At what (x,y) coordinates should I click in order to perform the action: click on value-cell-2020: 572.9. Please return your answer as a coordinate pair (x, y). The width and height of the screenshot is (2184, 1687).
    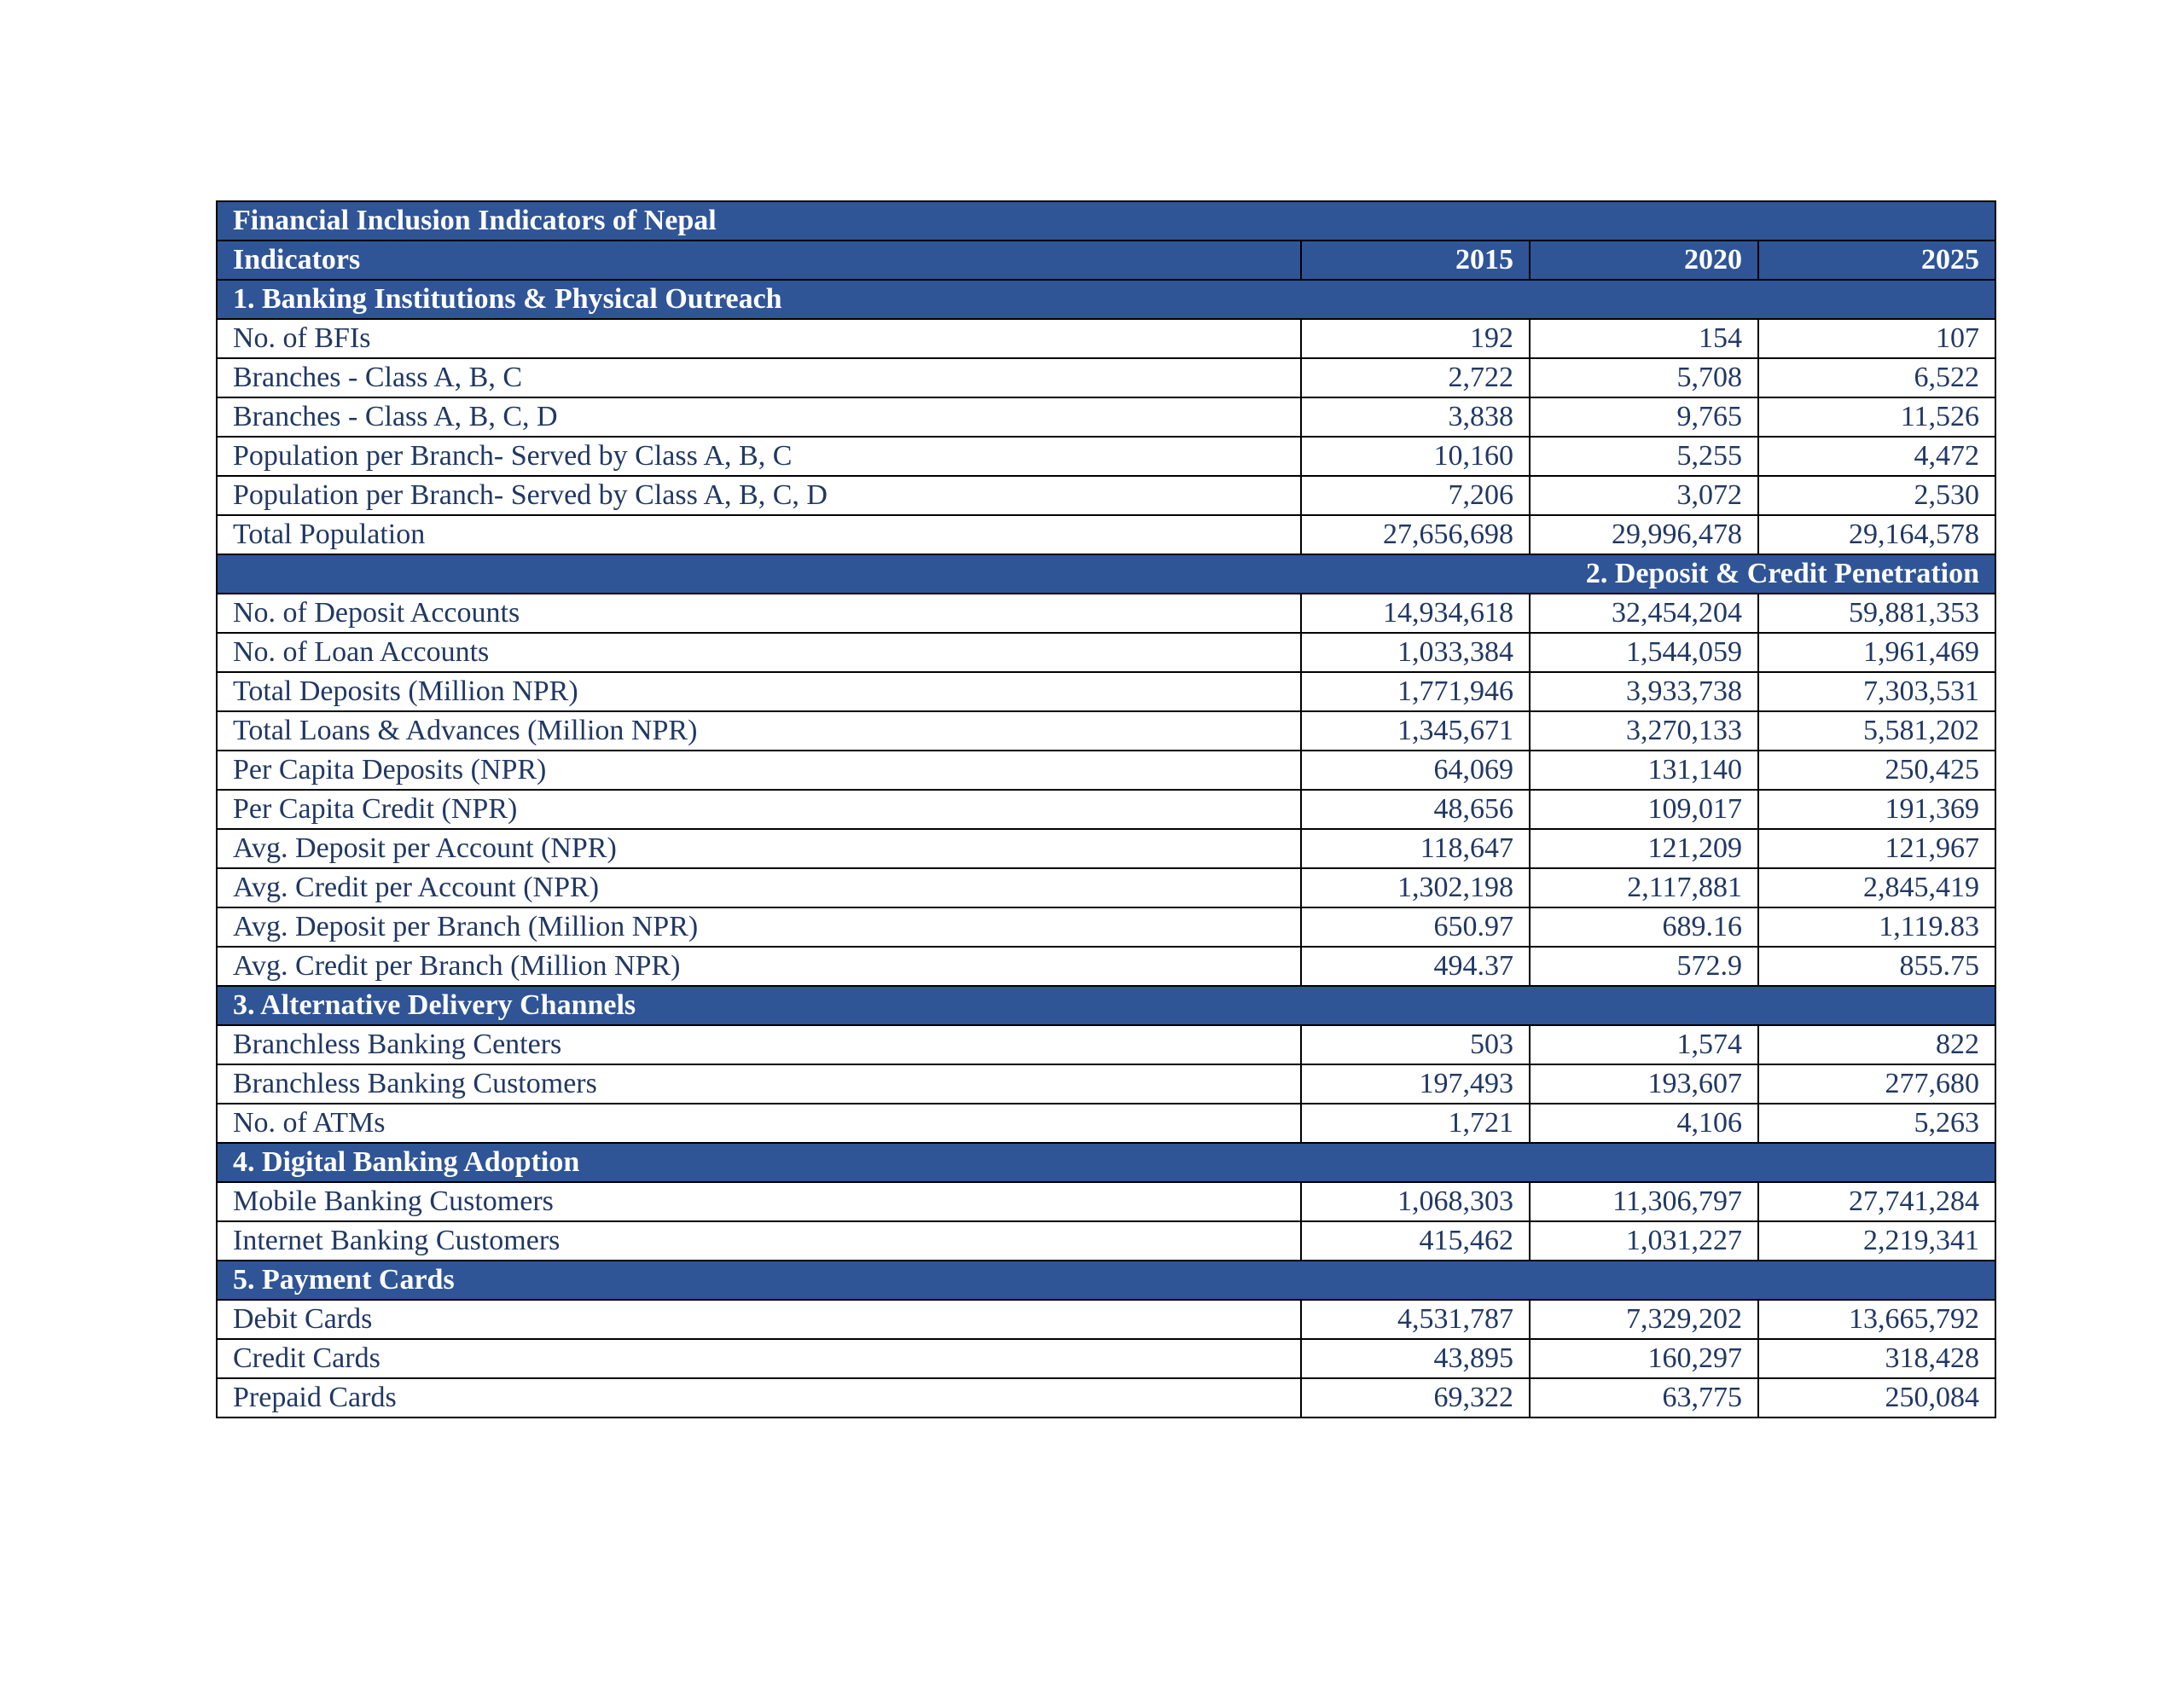
    Looking at the image, I should click on (1644, 966).